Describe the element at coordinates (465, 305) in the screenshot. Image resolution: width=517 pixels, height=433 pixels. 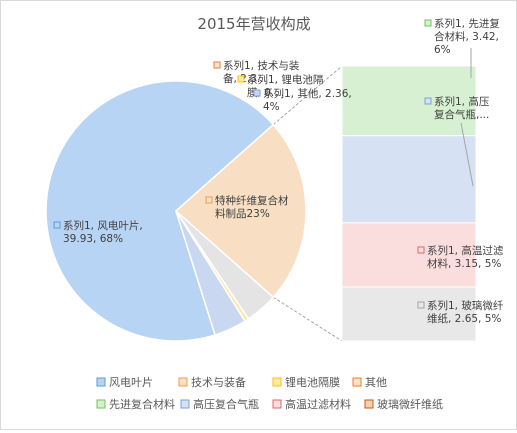
I see `data-label-glass-microfiber-line-0: 系列1, 玻璃微纤` at that location.